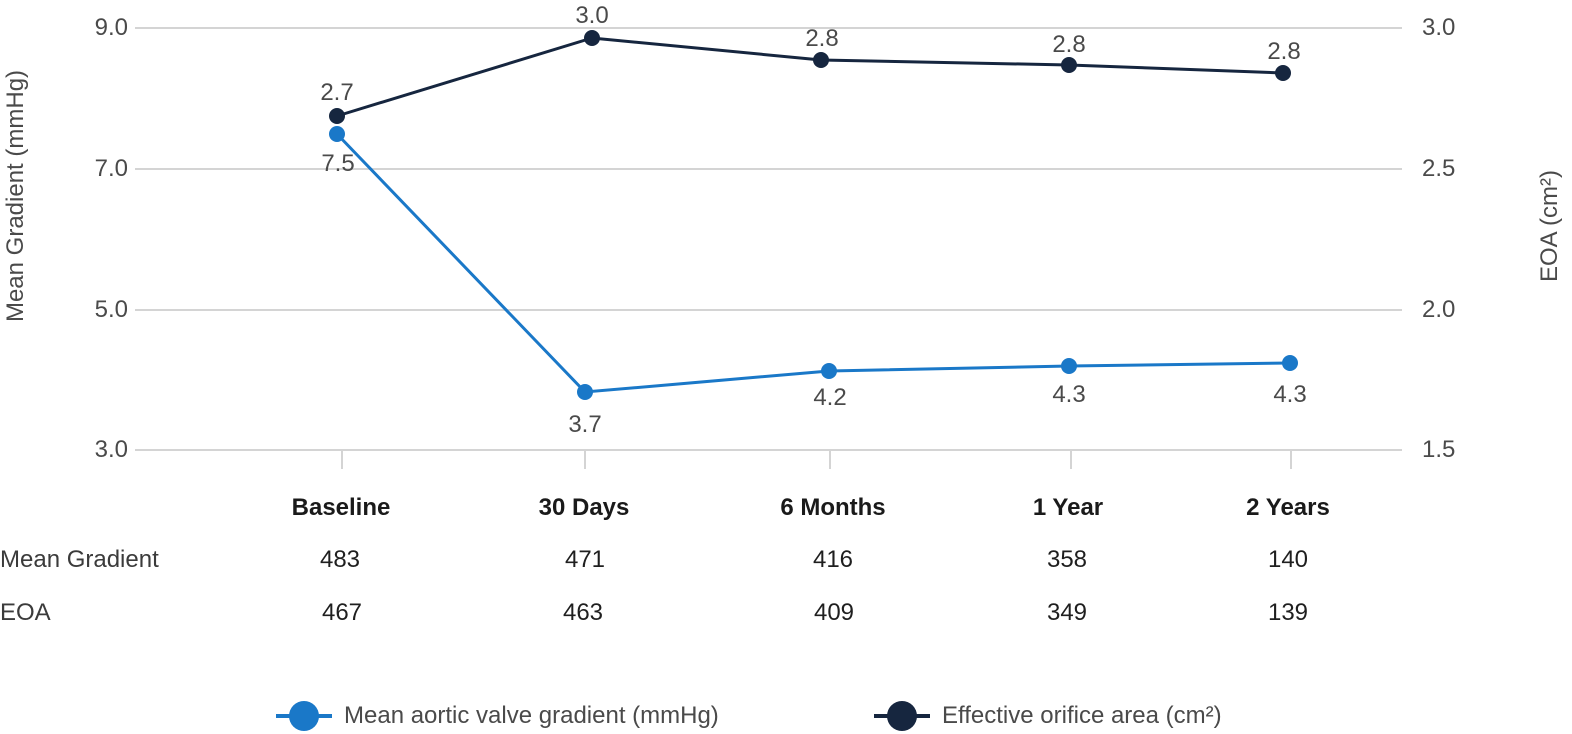 Image resolution: width=1572 pixels, height=734 pixels. What do you see at coordinates (1067, 559) in the screenshot?
I see `cell-gradient-1-year: 358` at bounding box center [1067, 559].